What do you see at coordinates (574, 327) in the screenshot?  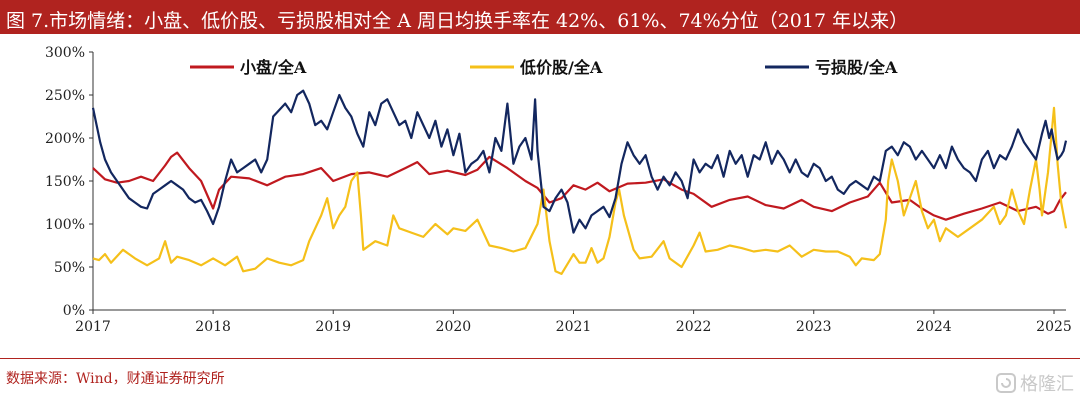 I see `x-tick-label: 2021` at bounding box center [574, 327].